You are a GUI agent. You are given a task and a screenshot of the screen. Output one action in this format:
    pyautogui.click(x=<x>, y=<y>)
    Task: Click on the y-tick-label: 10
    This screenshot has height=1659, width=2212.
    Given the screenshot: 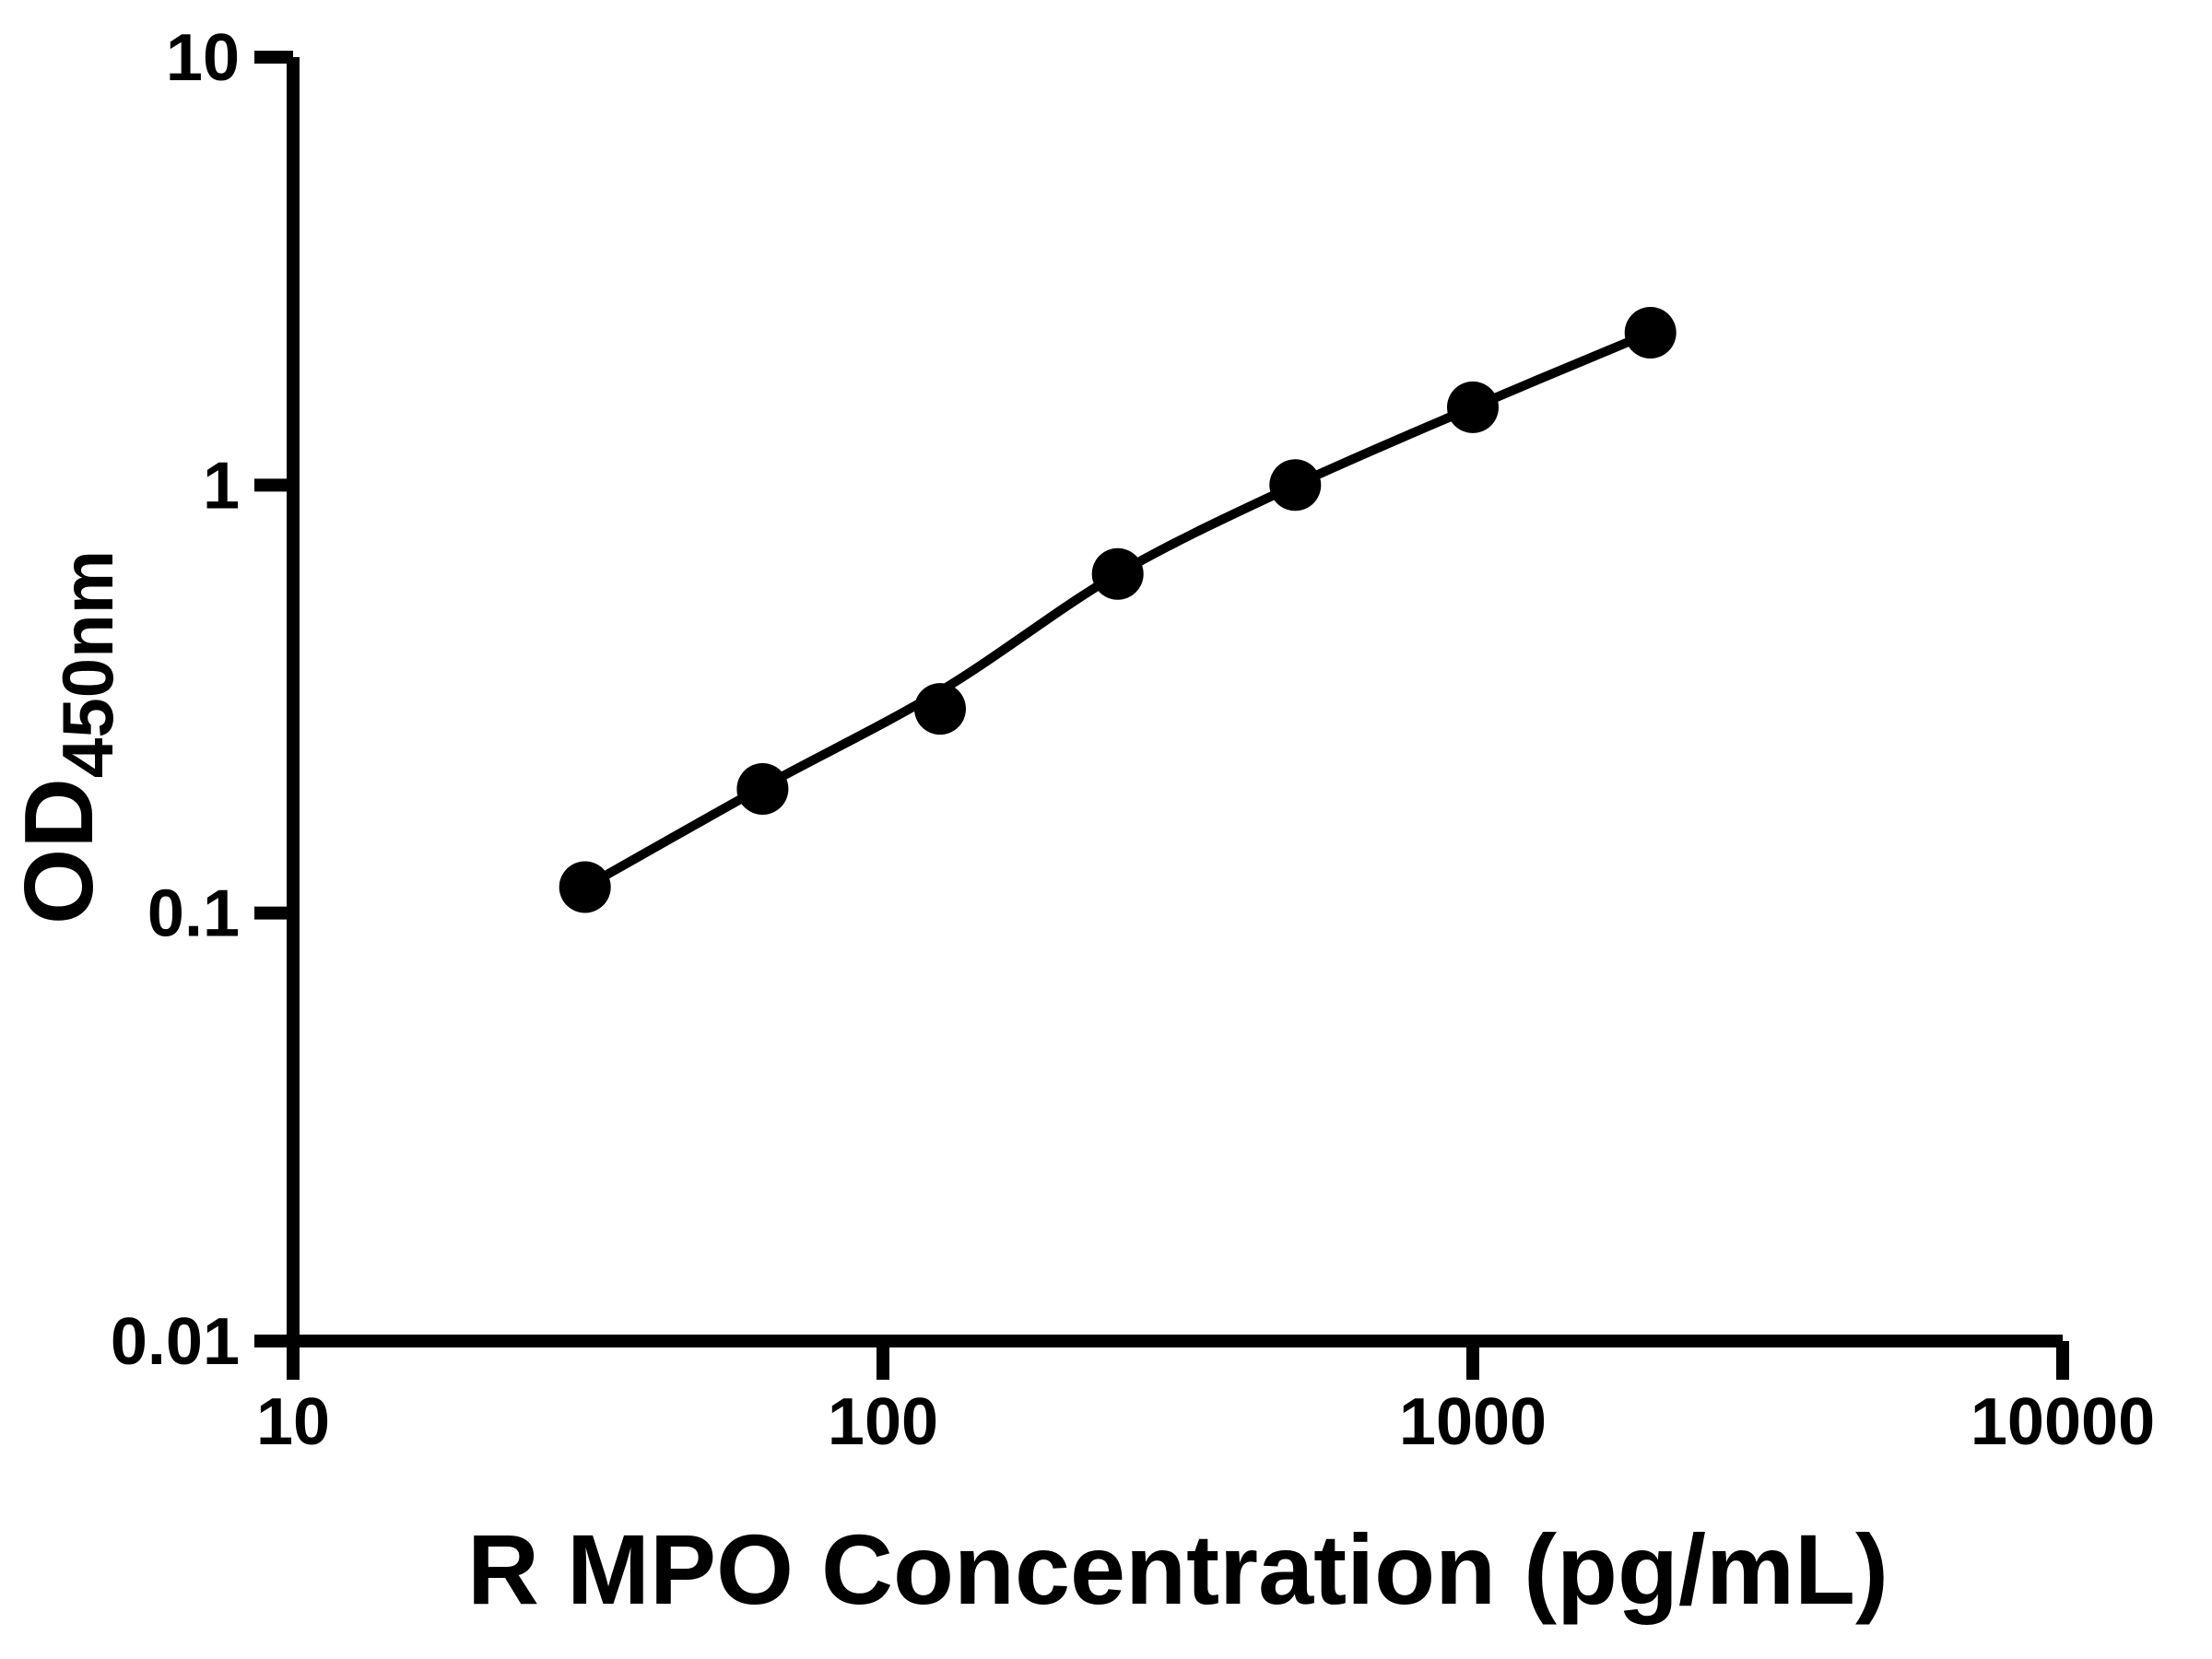 What is the action you would take?
    pyautogui.click(x=203, y=58)
    